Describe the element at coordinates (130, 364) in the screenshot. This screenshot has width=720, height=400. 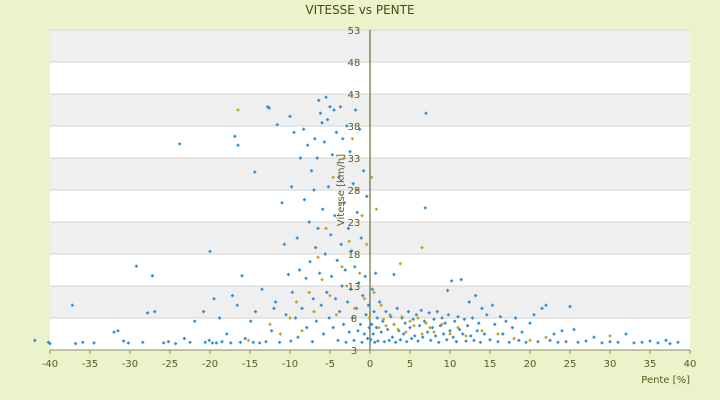
I see `x-tick-label: -30` at that location.